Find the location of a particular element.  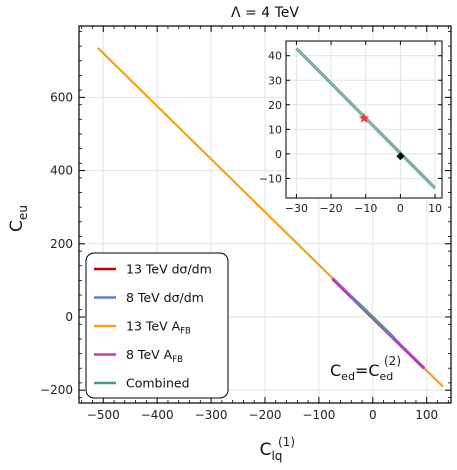

inset-star-marker is located at coordinates (364, 117).